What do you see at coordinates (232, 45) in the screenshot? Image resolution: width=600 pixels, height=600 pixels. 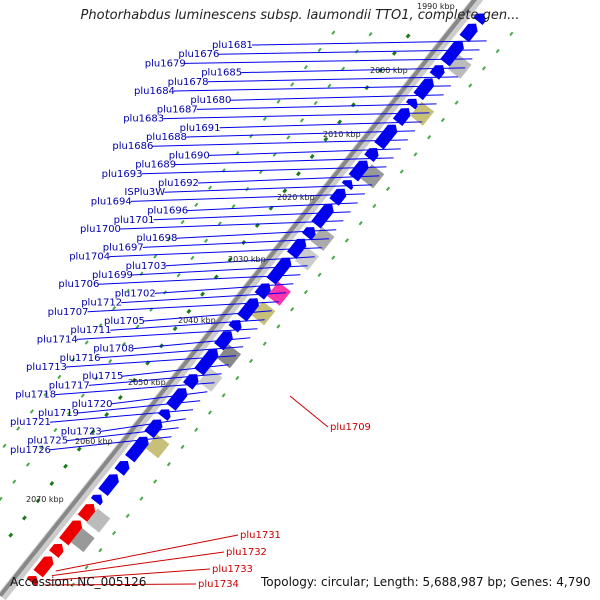 I see `gene-label-plu1681: plu1681` at bounding box center [232, 45].